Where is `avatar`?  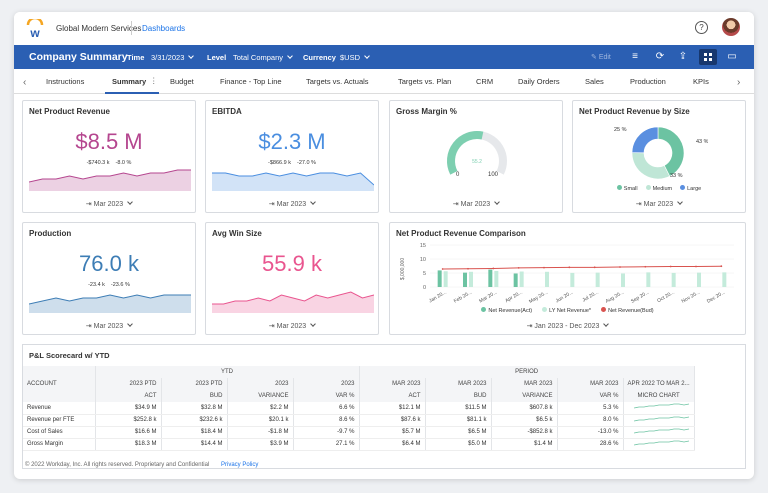 avatar is located at coordinates (731, 27).